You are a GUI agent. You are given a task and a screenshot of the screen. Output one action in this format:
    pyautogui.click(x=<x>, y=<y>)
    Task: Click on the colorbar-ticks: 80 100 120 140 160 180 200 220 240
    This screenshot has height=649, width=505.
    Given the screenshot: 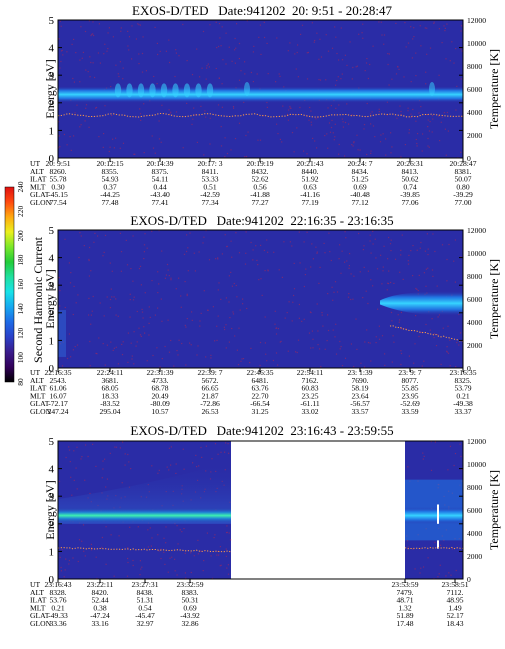 What is the action you would take?
    pyautogui.click(x=20, y=283)
    